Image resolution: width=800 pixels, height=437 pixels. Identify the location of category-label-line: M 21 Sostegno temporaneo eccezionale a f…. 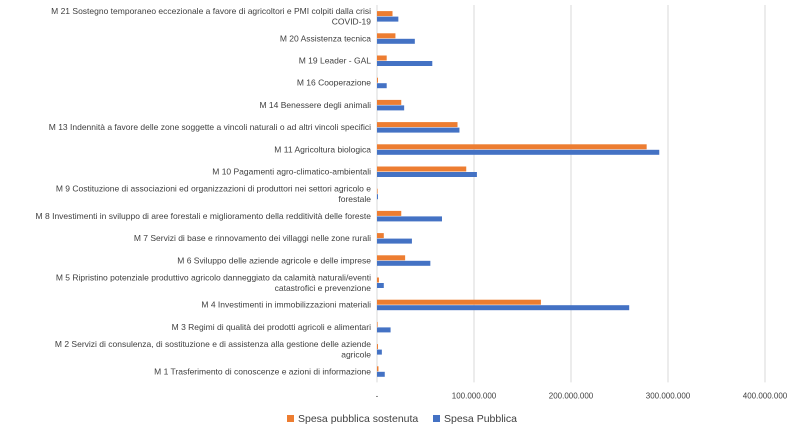
(211, 11).